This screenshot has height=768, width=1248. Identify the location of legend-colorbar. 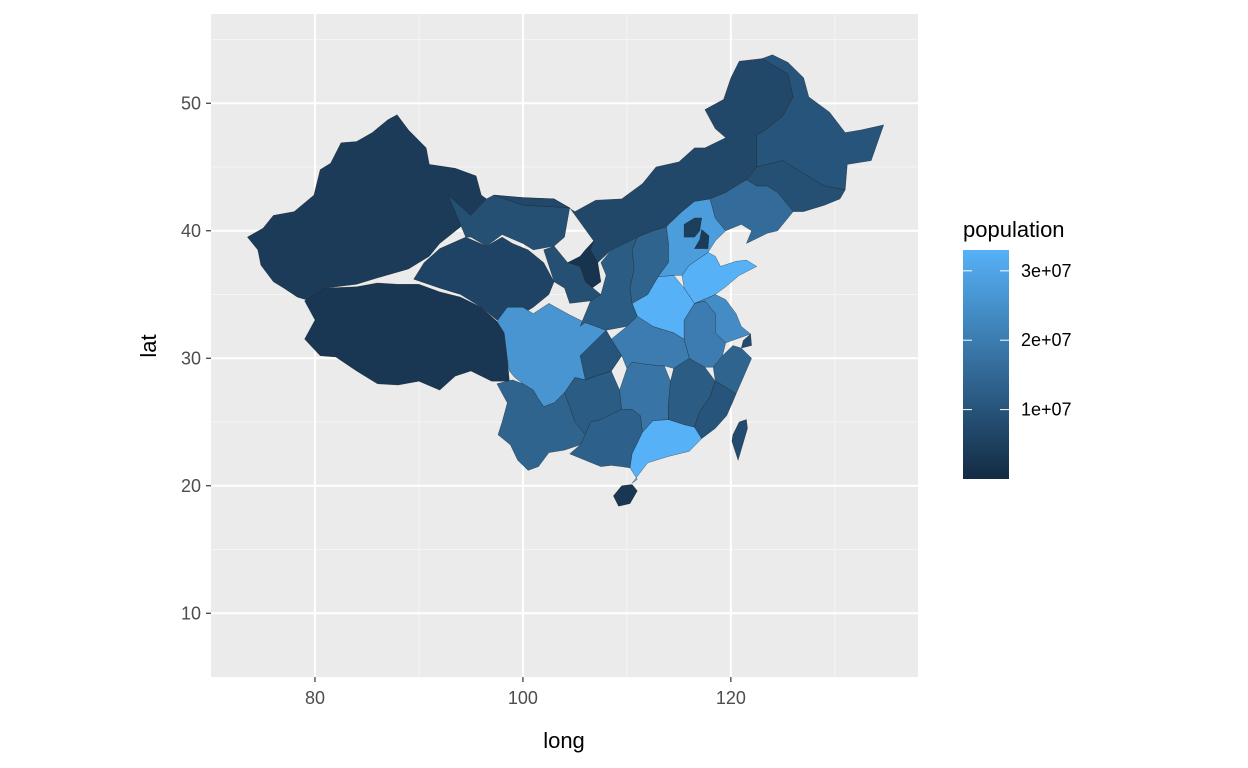
(986, 364).